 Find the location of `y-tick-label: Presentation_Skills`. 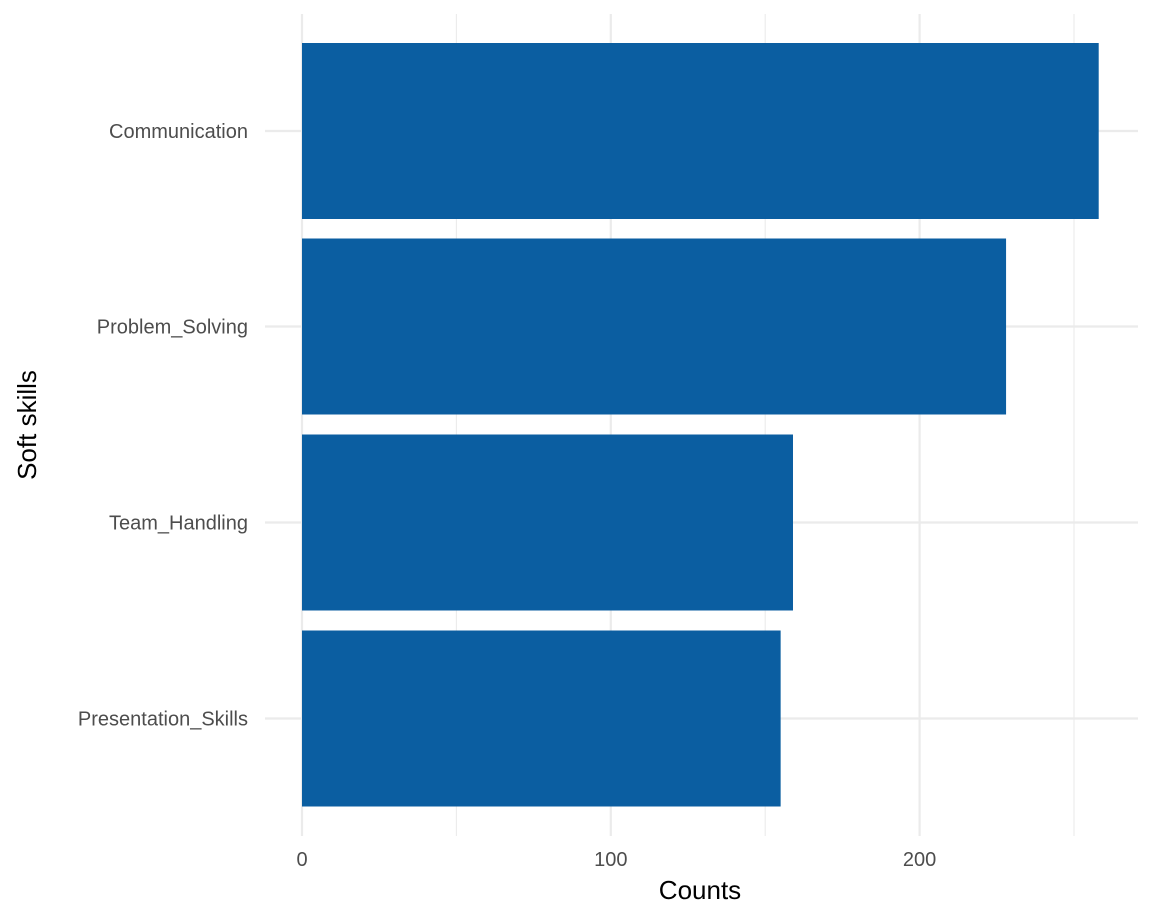

y-tick-label: Presentation_Skills is located at coordinates (163, 720).